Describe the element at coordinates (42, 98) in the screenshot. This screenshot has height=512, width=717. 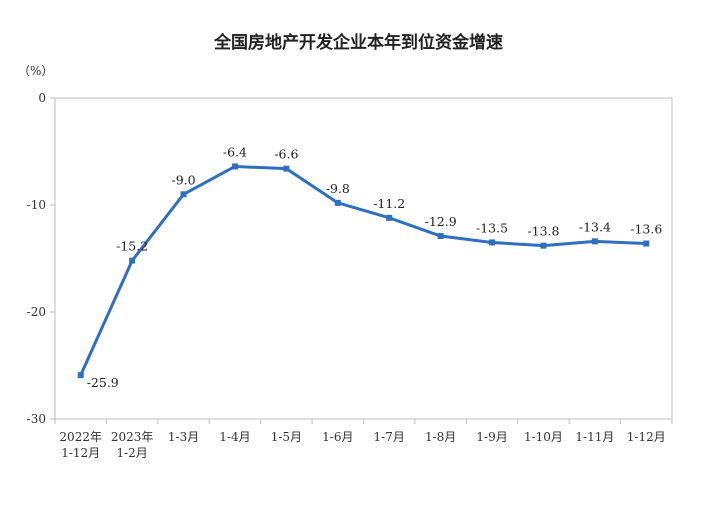
I see `y-tick-label: 0` at that location.